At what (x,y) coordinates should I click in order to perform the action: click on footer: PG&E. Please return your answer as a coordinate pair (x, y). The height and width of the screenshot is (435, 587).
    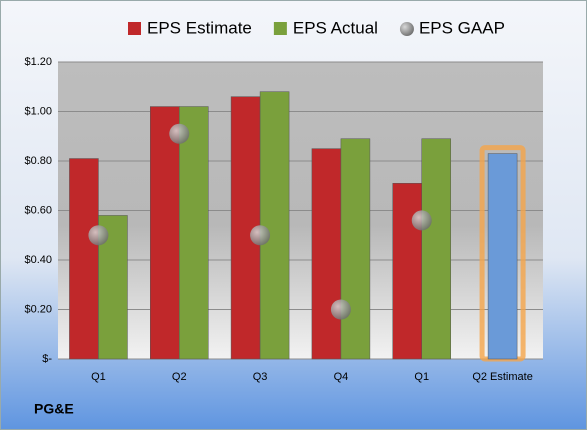
    Looking at the image, I should click on (54, 409).